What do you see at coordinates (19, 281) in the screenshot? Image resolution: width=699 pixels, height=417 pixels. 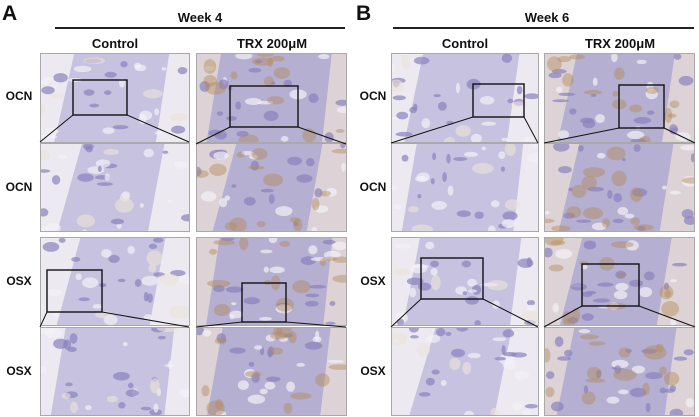 I see `row-label-a-osx-overview: OSX` at bounding box center [19, 281].